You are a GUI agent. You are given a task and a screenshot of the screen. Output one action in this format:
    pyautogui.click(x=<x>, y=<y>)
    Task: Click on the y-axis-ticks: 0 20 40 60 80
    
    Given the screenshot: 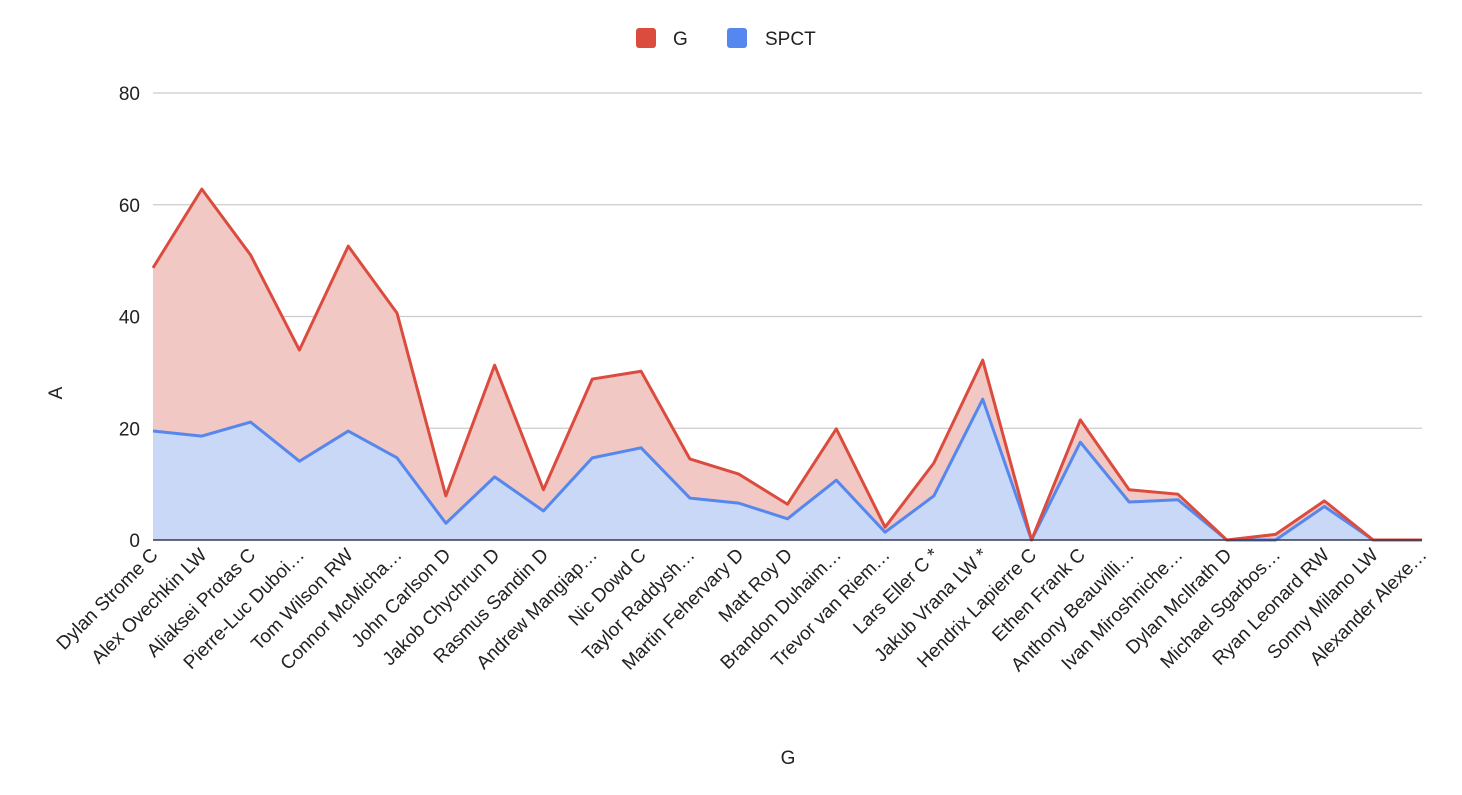 What is the action you would take?
    pyautogui.click(x=129, y=318)
    